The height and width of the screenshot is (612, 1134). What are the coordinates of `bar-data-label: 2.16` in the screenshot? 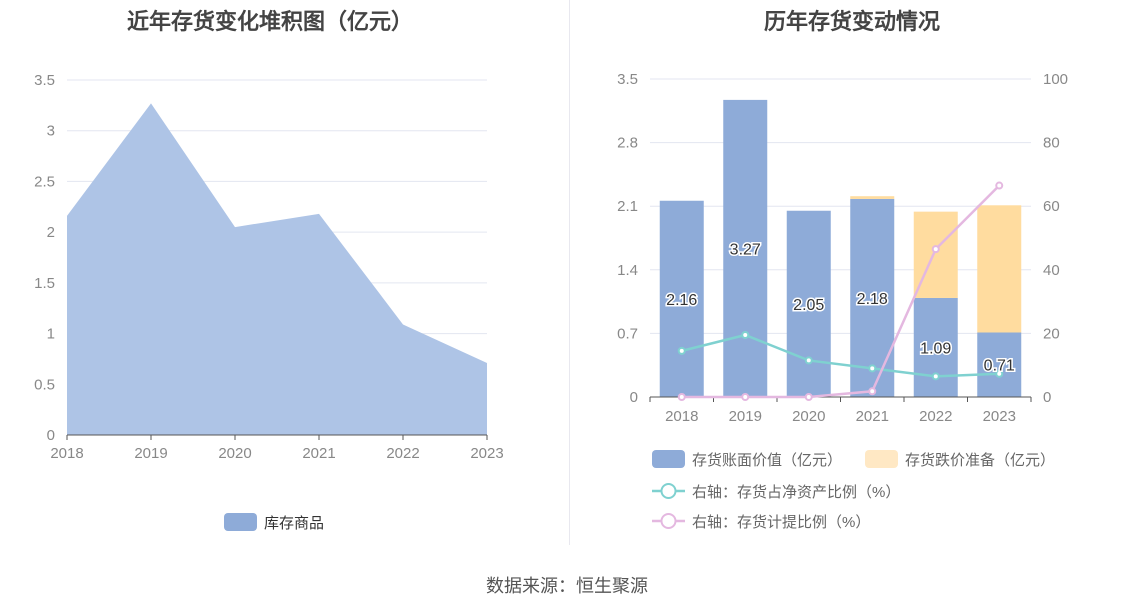 It's located at (681, 300).